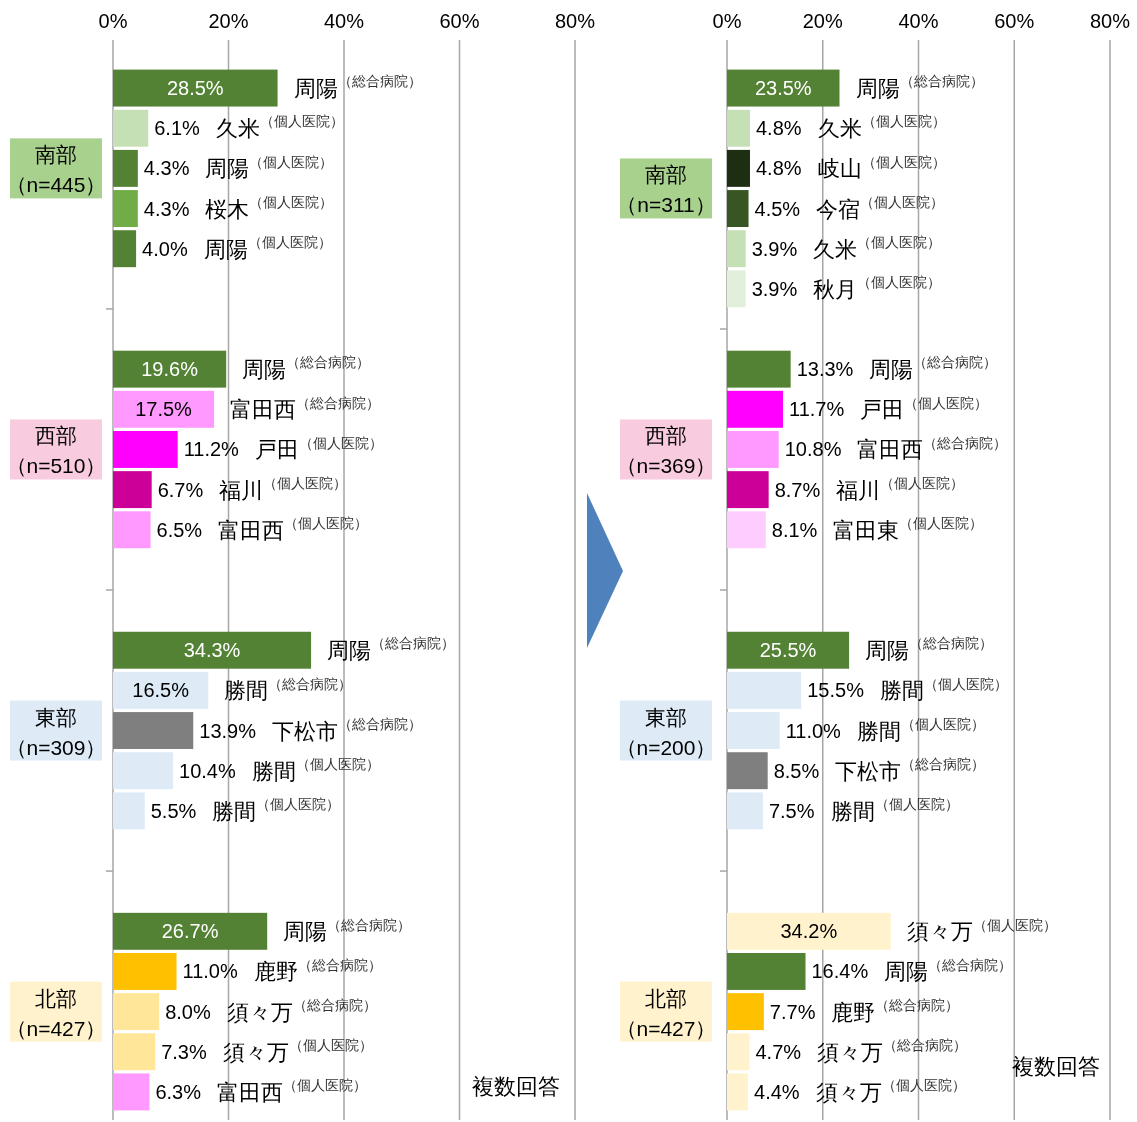 This screenshot has width=1137, height=1122. What do you see at coordinates (56, 451) in the screenshot?
I see `text: 西部（n=510）` at bounding box center [56, 451].